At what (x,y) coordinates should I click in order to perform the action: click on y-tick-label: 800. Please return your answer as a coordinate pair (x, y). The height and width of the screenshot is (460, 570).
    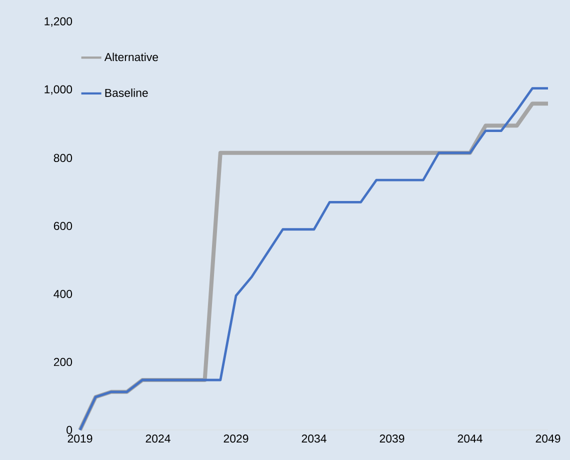
    Looking at the image, I should click on (63, 158).